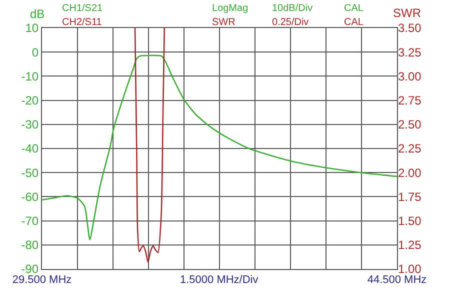 This screenshot has width=450, height=298. What do you see at coordinates (410, 101) in the screenshot?
I see `y2-tick-label: 2.75` at bounding box center [410, 101].